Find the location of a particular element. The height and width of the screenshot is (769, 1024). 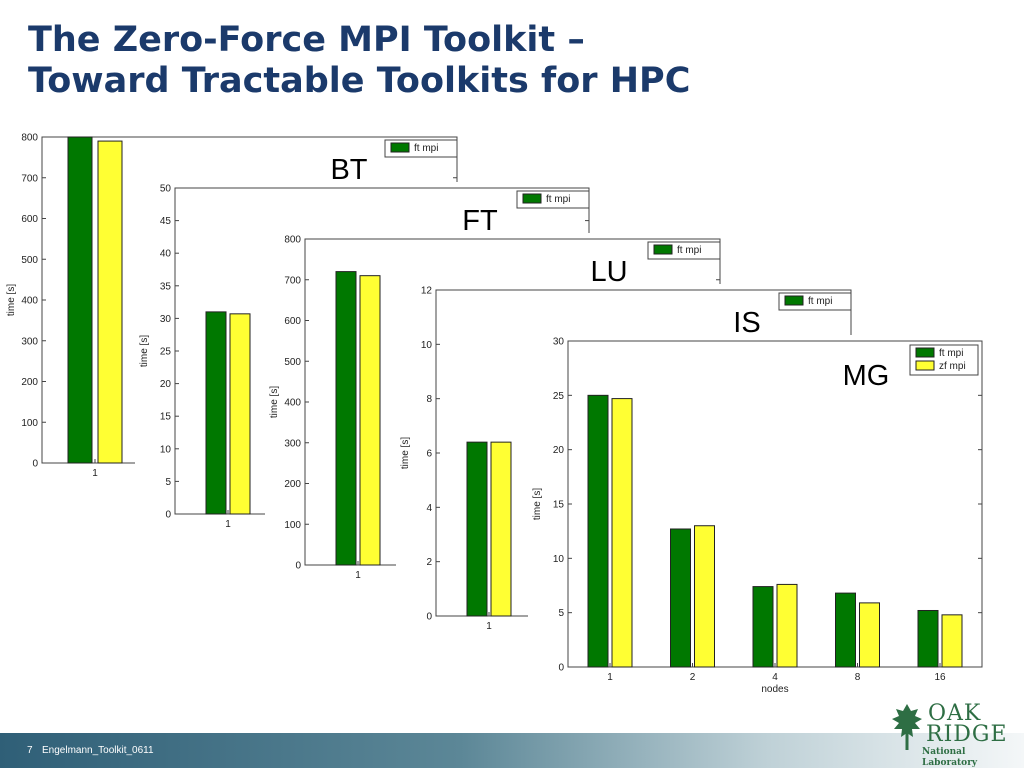

y-tick-label: 50 is located at coordinates (166, 189).